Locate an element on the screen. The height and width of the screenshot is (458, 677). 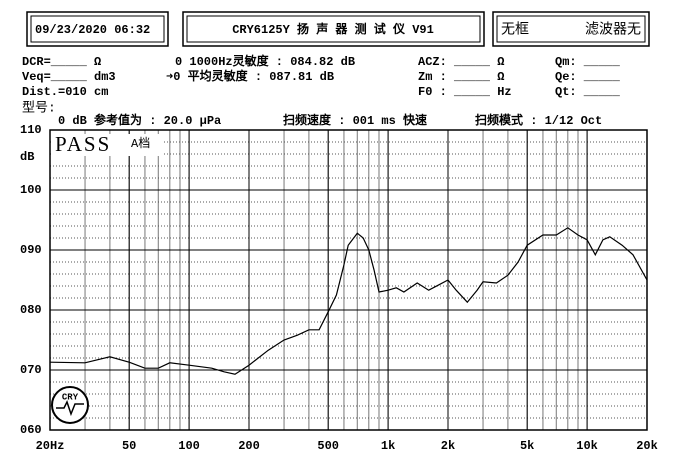
param: 扫频模式 : 1/12 Oct is located at coordinates (538, 120).